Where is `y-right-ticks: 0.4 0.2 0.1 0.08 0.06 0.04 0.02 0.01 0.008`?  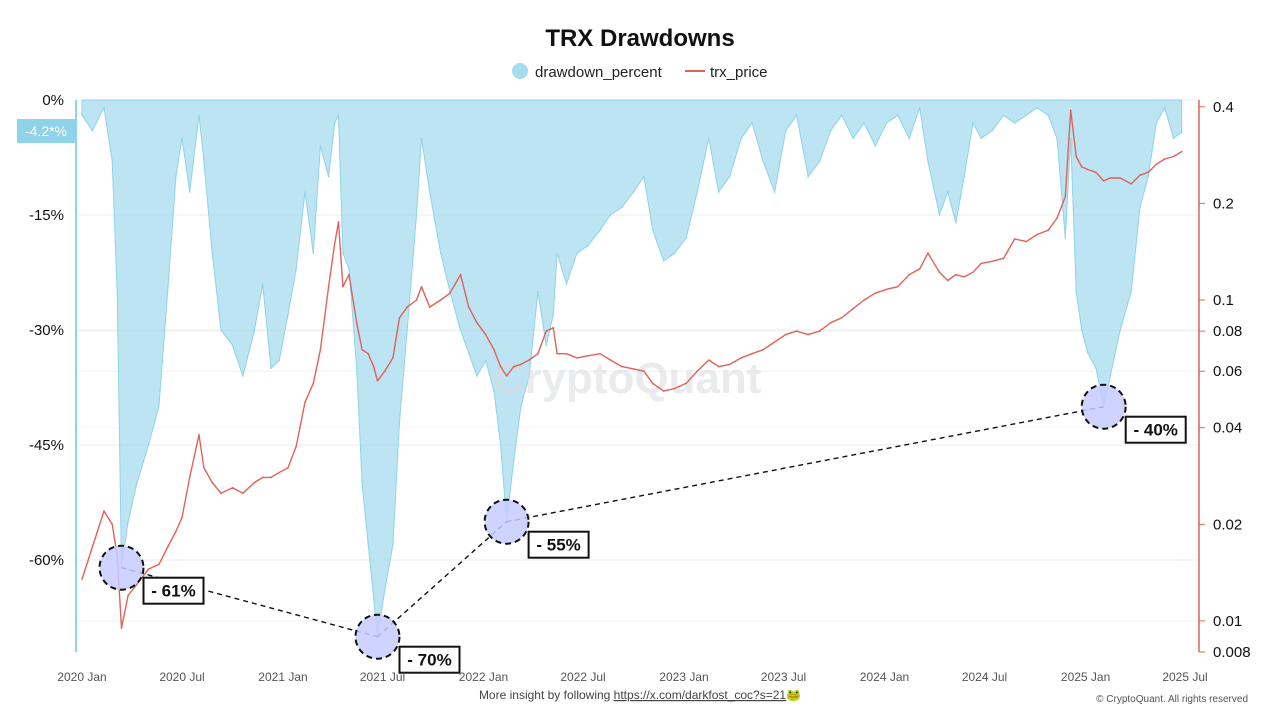 y-right-ticks: 0.4 0.2 0.1 0.08 0.06 0.04 0.02 0.01 0.008 is located at coordinates (1225, 380).